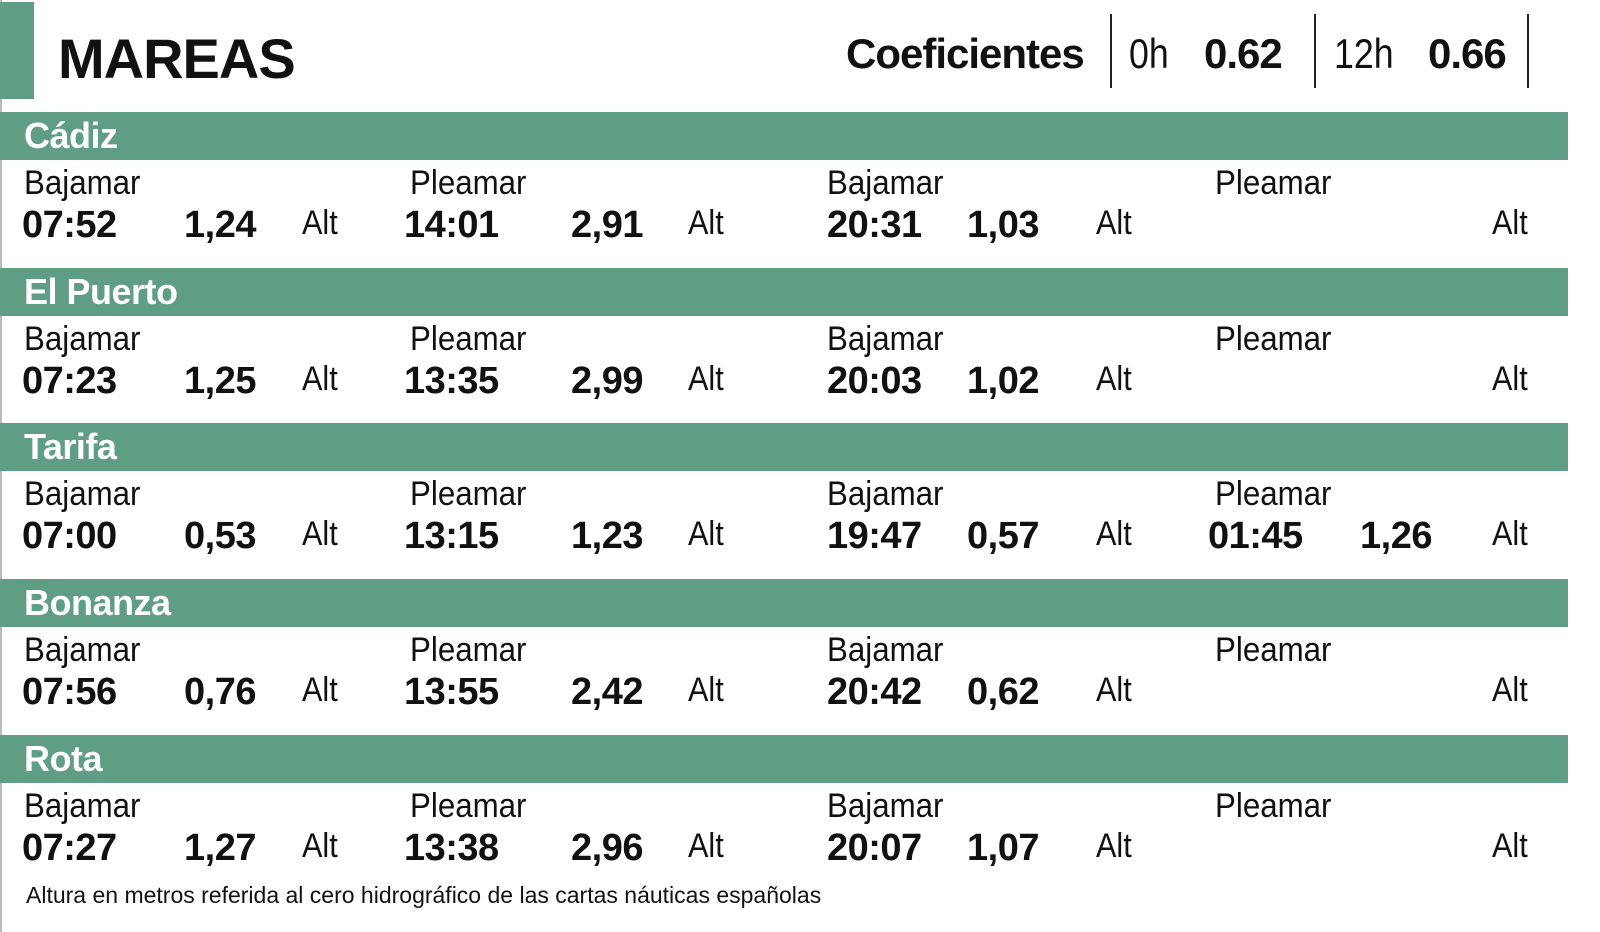  I want to click on station-name: Bonanza, so click(97, 602).